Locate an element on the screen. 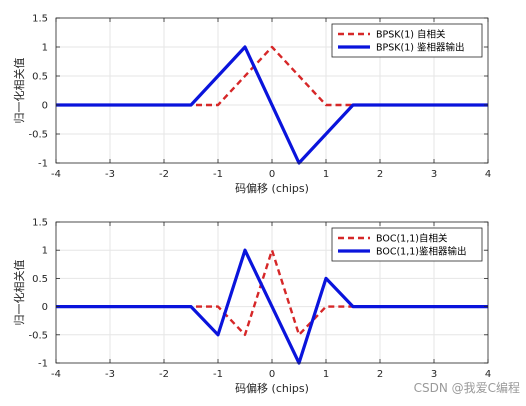 The height and width of the screenshot is (406, 526). legend-label-2: BOC(1,1)鉴相器输出 is located at coordinates (421, 252).